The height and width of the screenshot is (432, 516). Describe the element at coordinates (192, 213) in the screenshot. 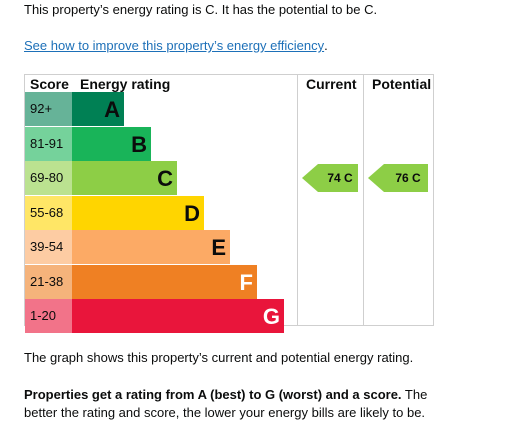

I see `band-letter-d: D` at that location.